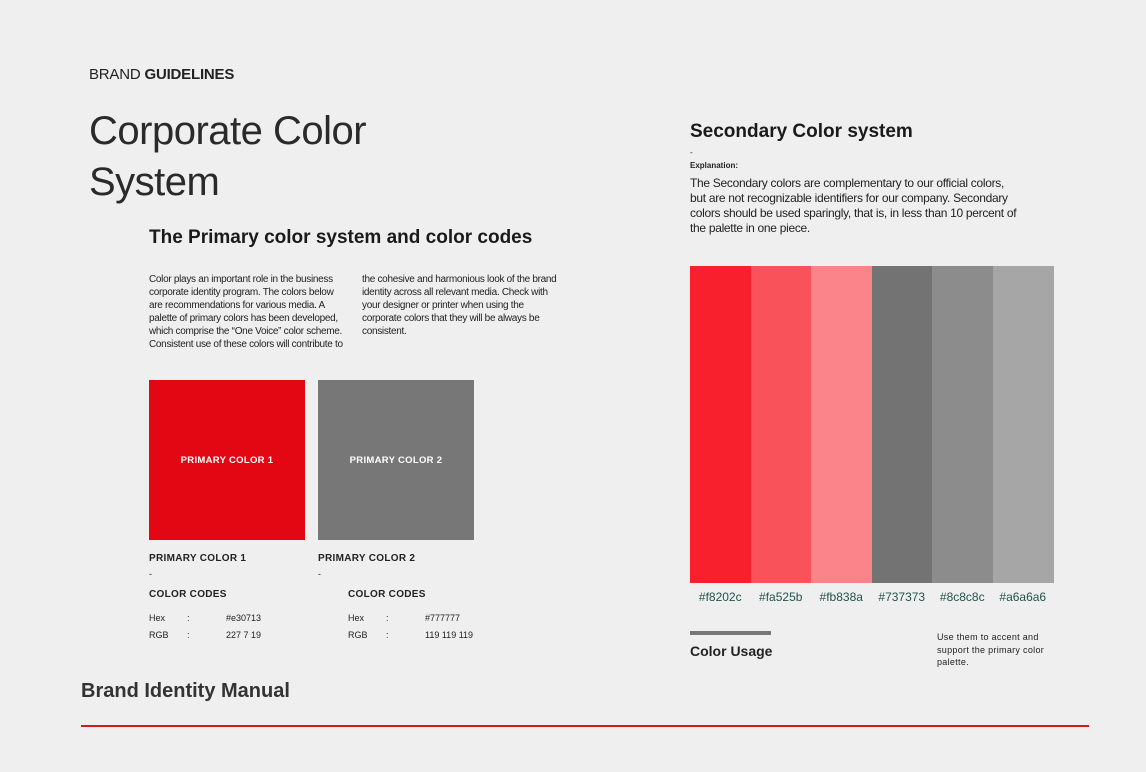 The height and width of the screenshot is (772, 1146). What do you see at coordinates (367, 558) in the screenshot?
I see `swatch-name: PRIMARY COLOR 2` at bounding box center [367, 558].